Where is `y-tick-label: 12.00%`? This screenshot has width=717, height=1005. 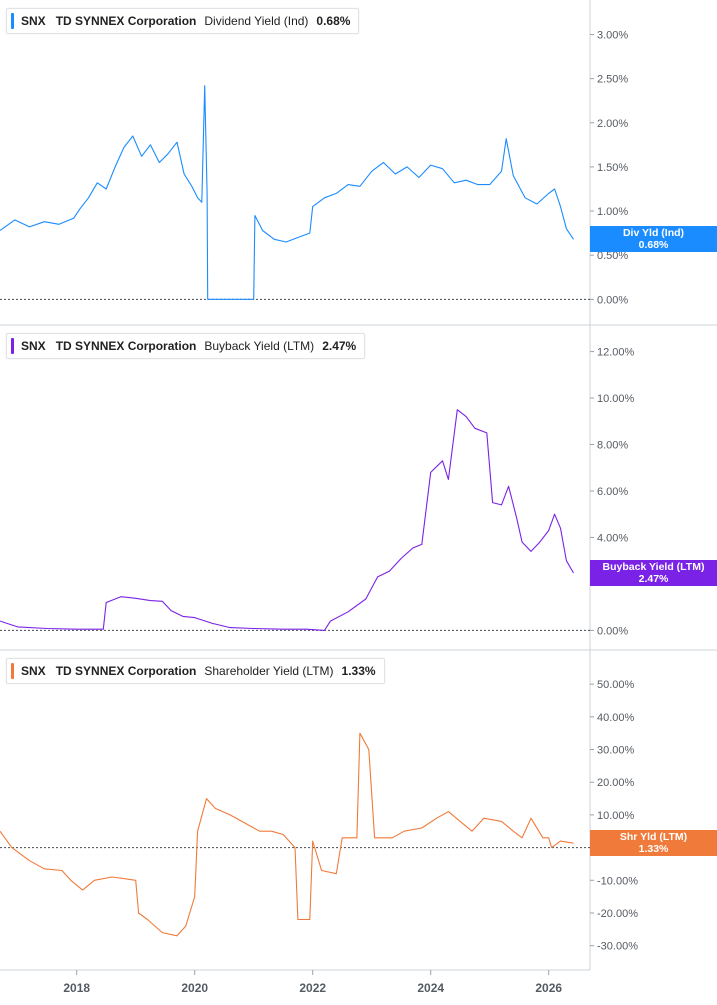
y-tick-label: 12.00% is located at coordinates (616, 353).